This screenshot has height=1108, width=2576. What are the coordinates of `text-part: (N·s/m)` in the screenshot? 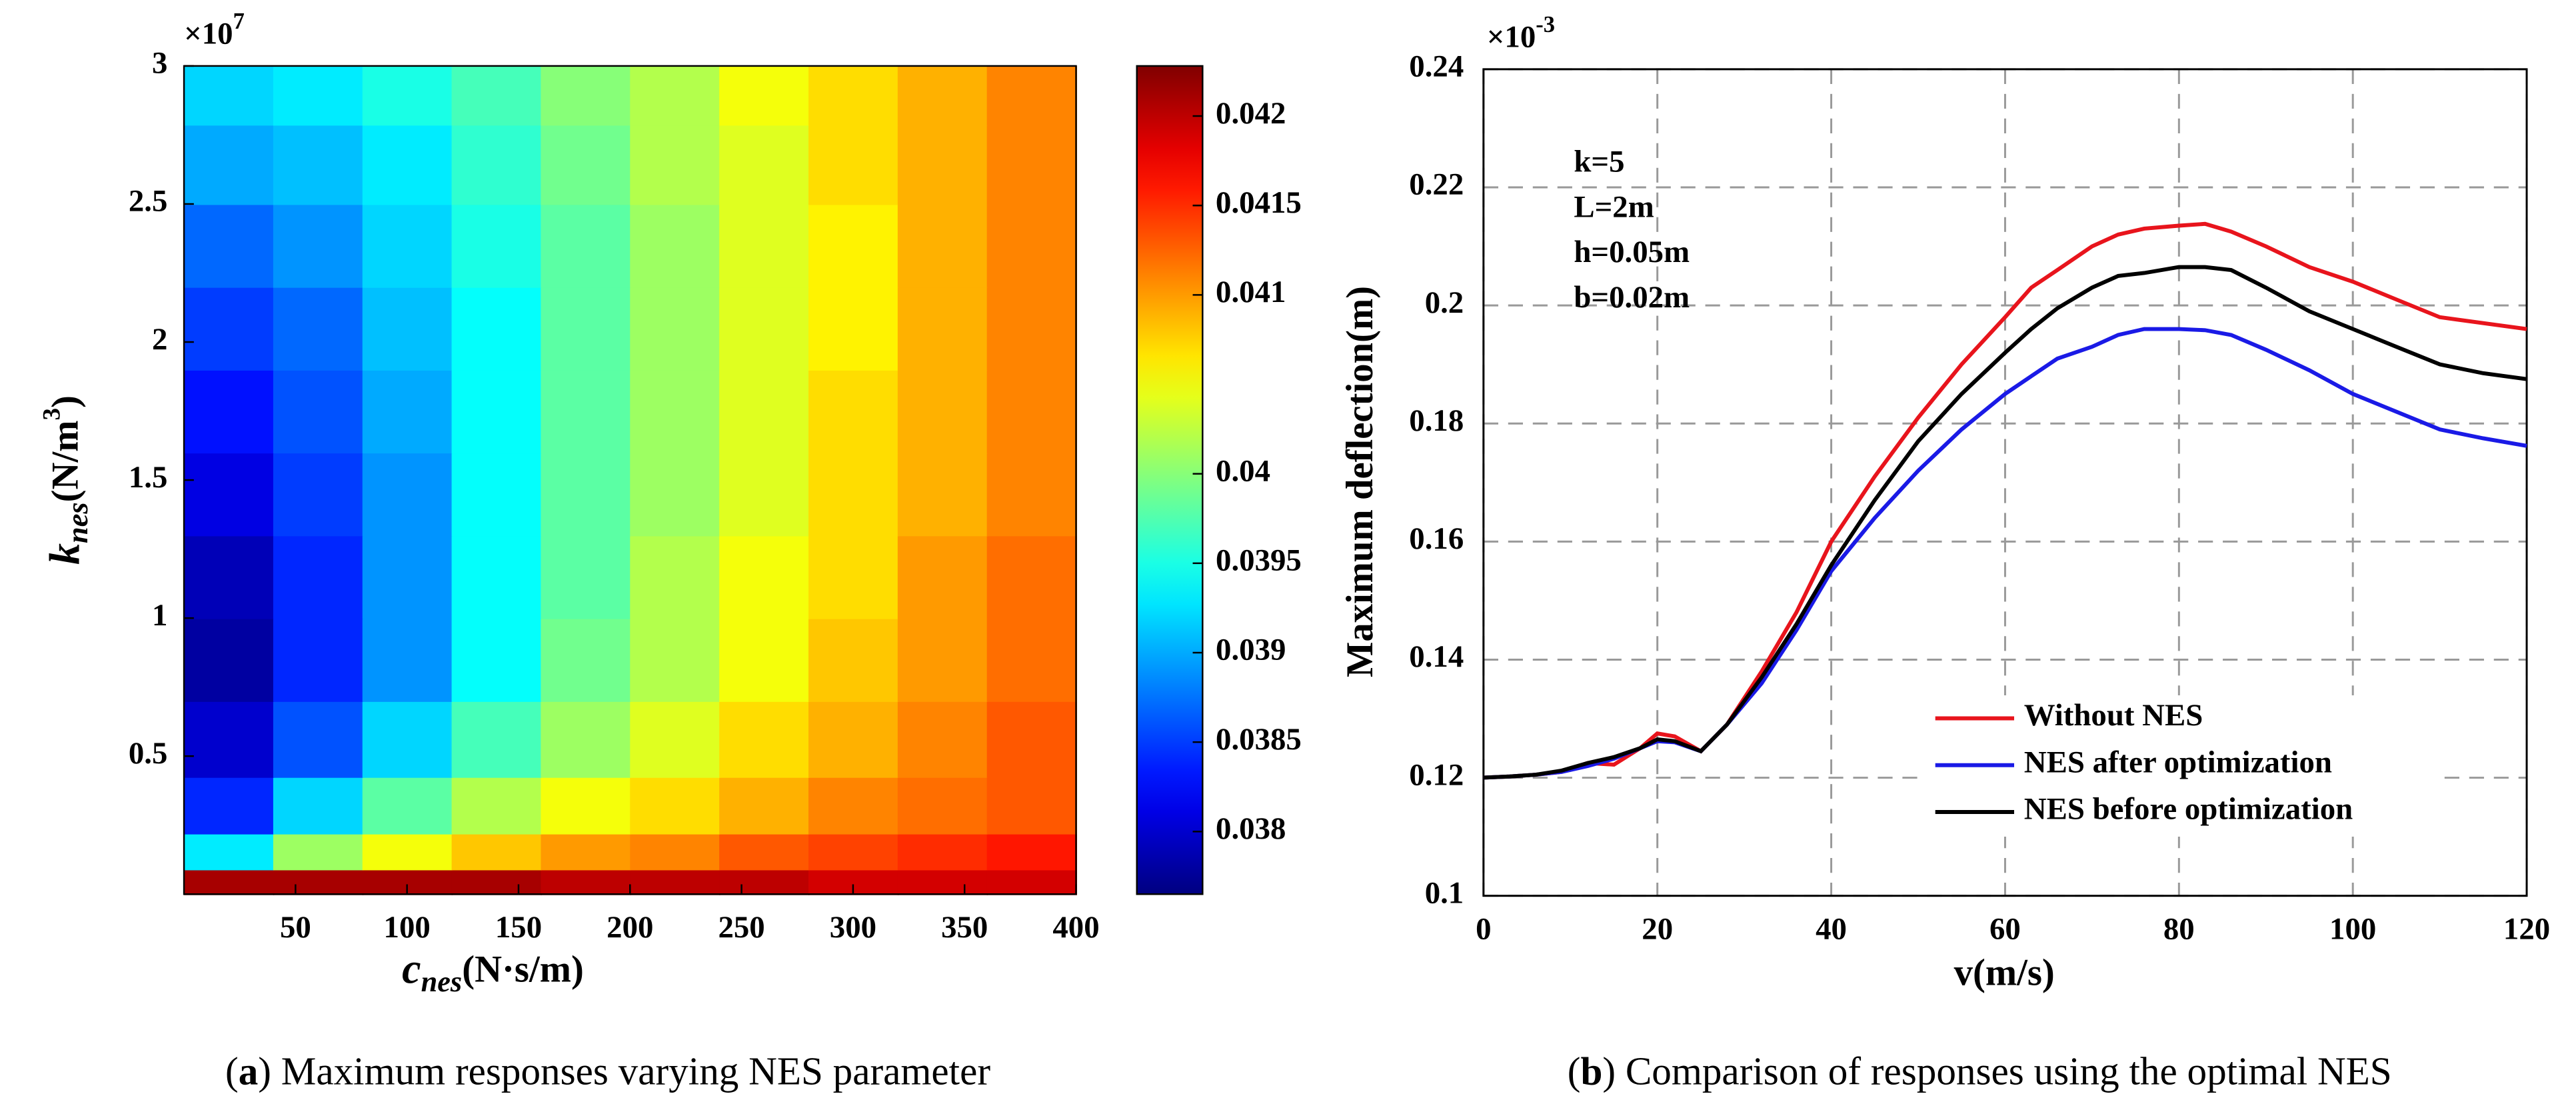 It's located at (523, 970).